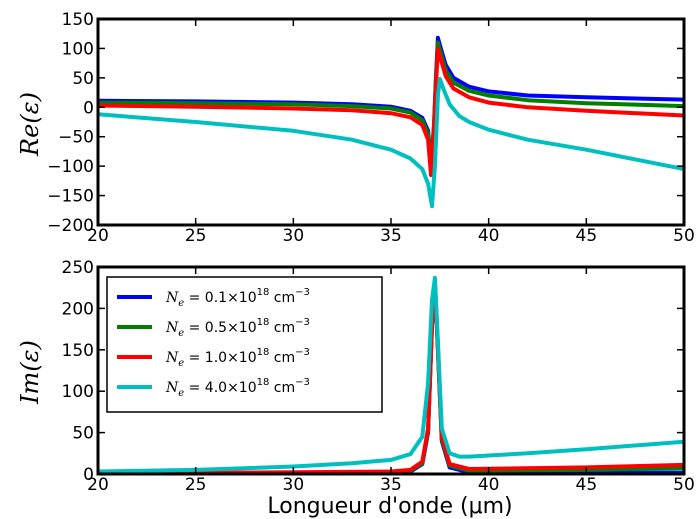  Describe the element at coordinates (78, 309) in the screenshot. I see `im-ytick-label: 200` at that location.